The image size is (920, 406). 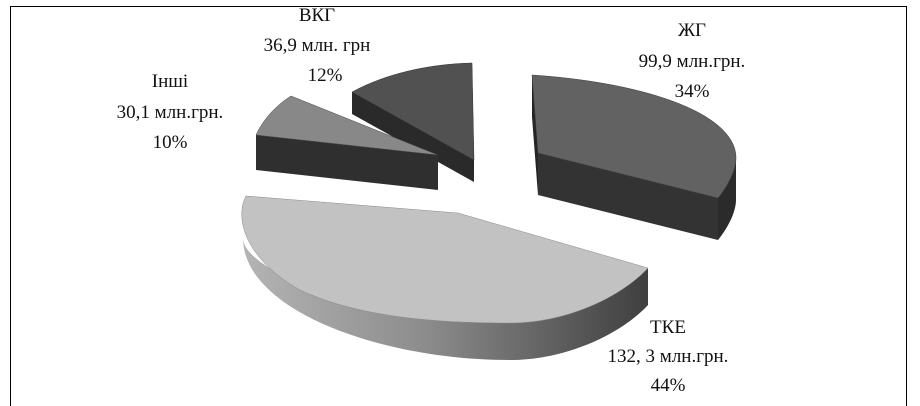 I want to click on label-zhg-percent: 34%, so click(x=692, y=91).